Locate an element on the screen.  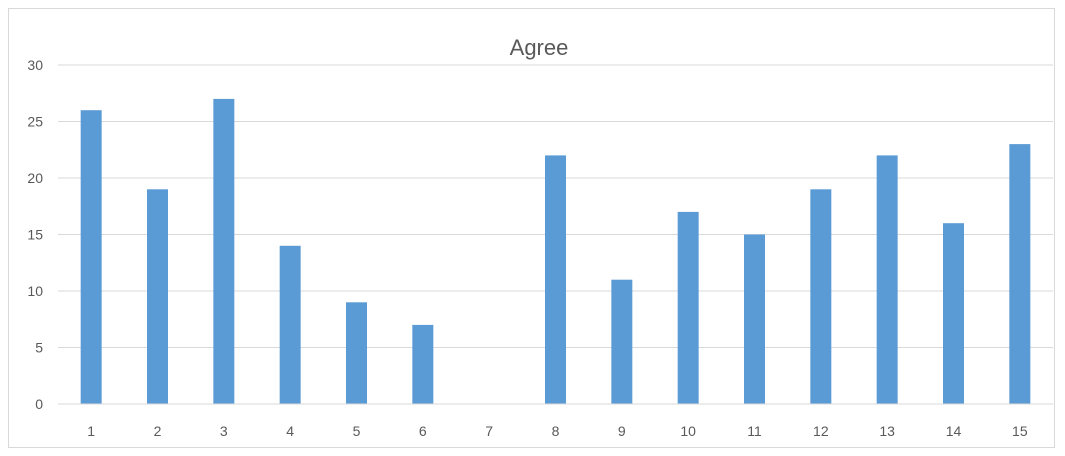
x-tick-label: 12 is located at coordinates (821, 431).